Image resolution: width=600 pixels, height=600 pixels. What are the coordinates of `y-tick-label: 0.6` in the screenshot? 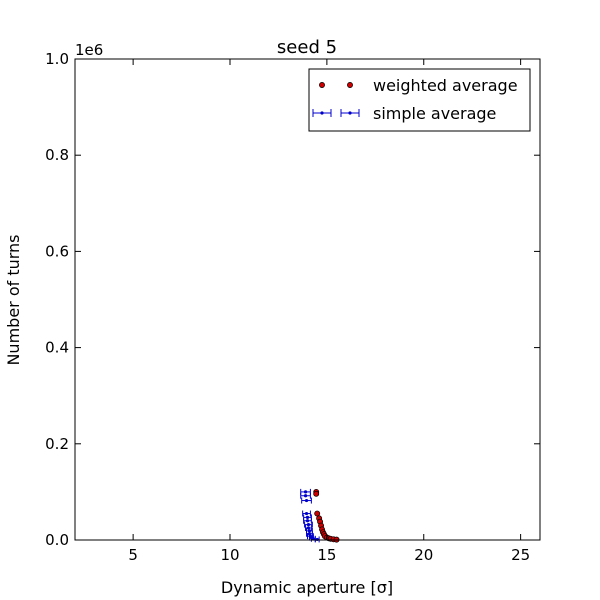 It's located at (57, 251).